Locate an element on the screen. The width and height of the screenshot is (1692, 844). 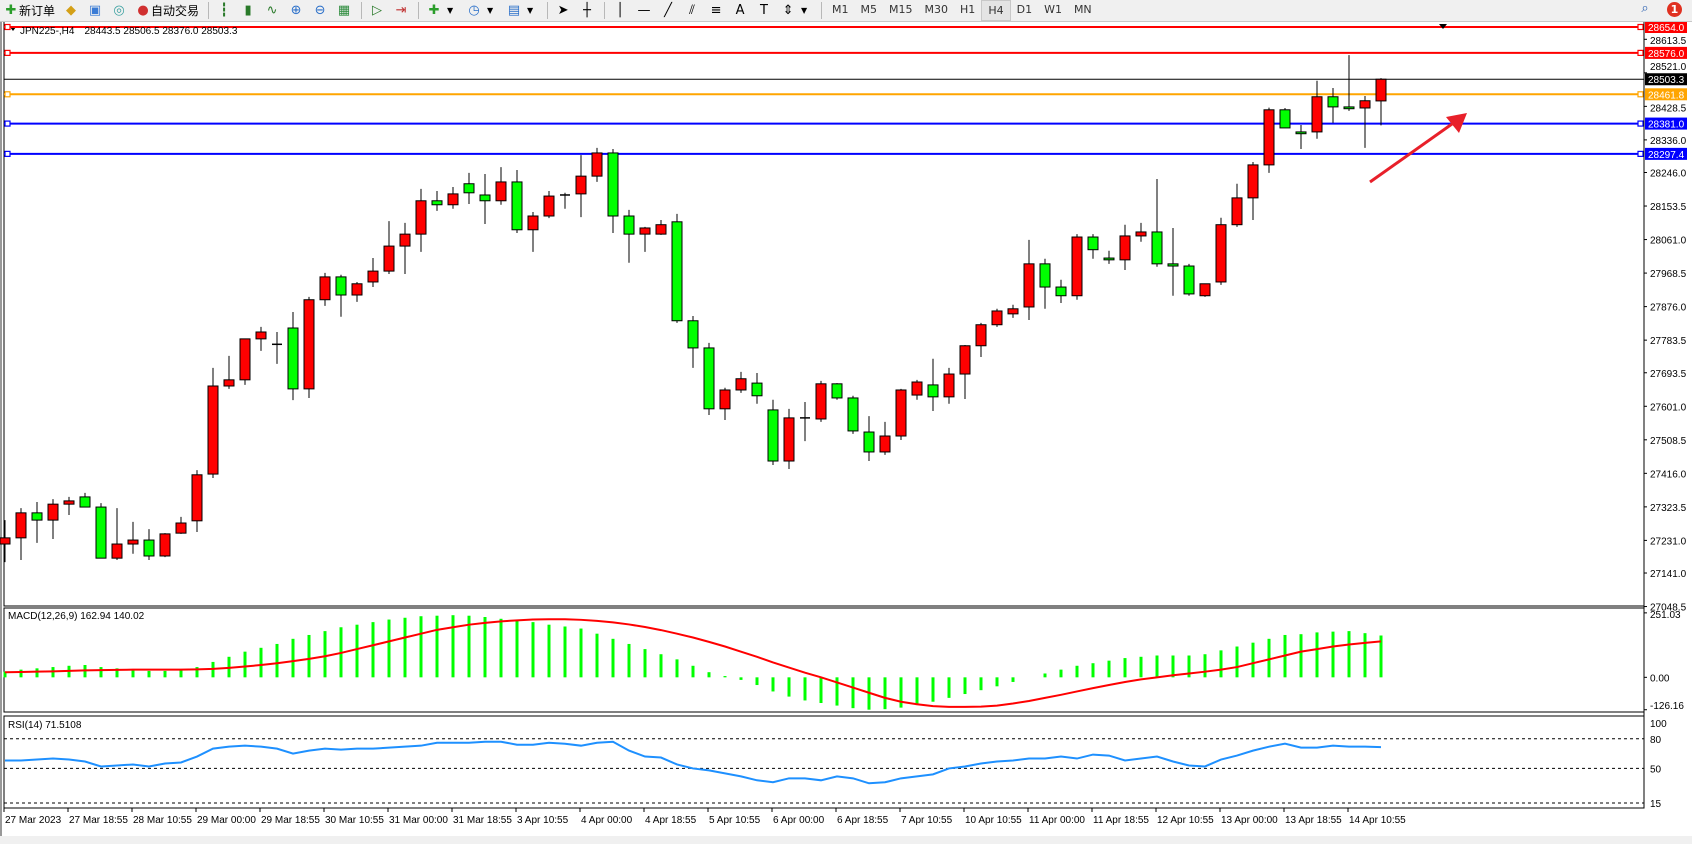
toolbar-divider is located at coordinates (209, 10).